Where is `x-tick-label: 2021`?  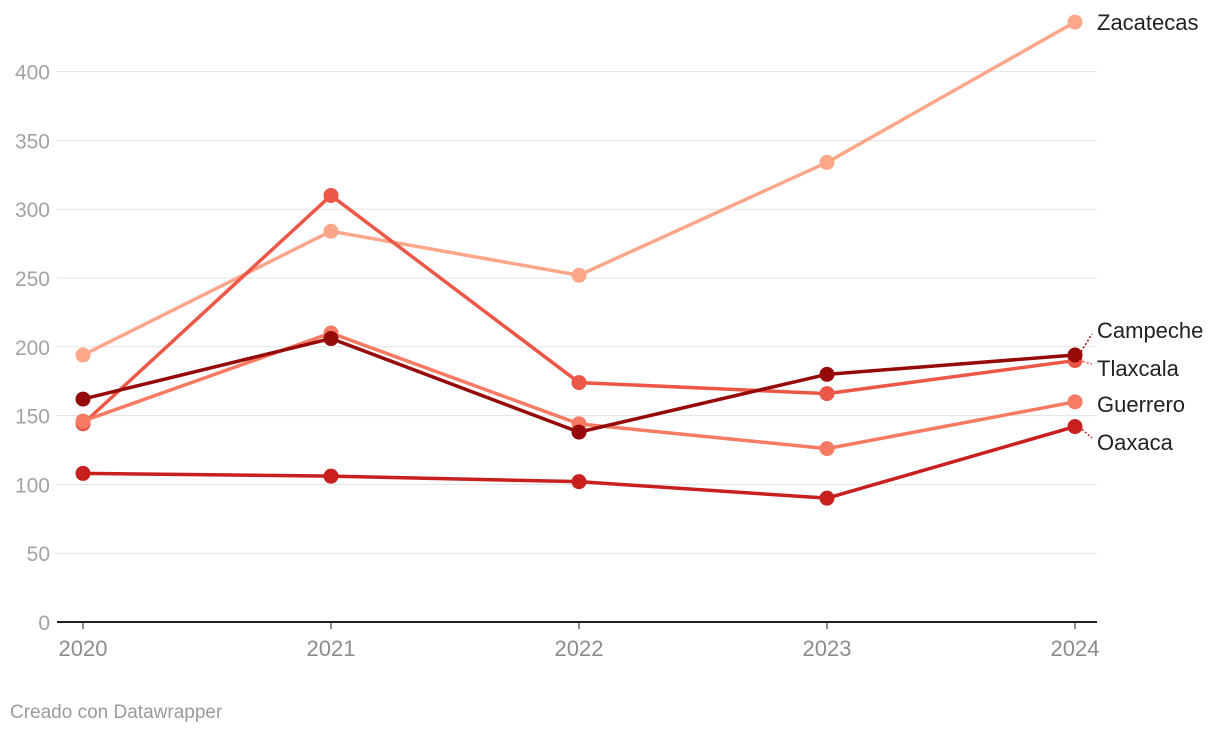
x-tick-label: 2021 is located at coordinates (331, 648).